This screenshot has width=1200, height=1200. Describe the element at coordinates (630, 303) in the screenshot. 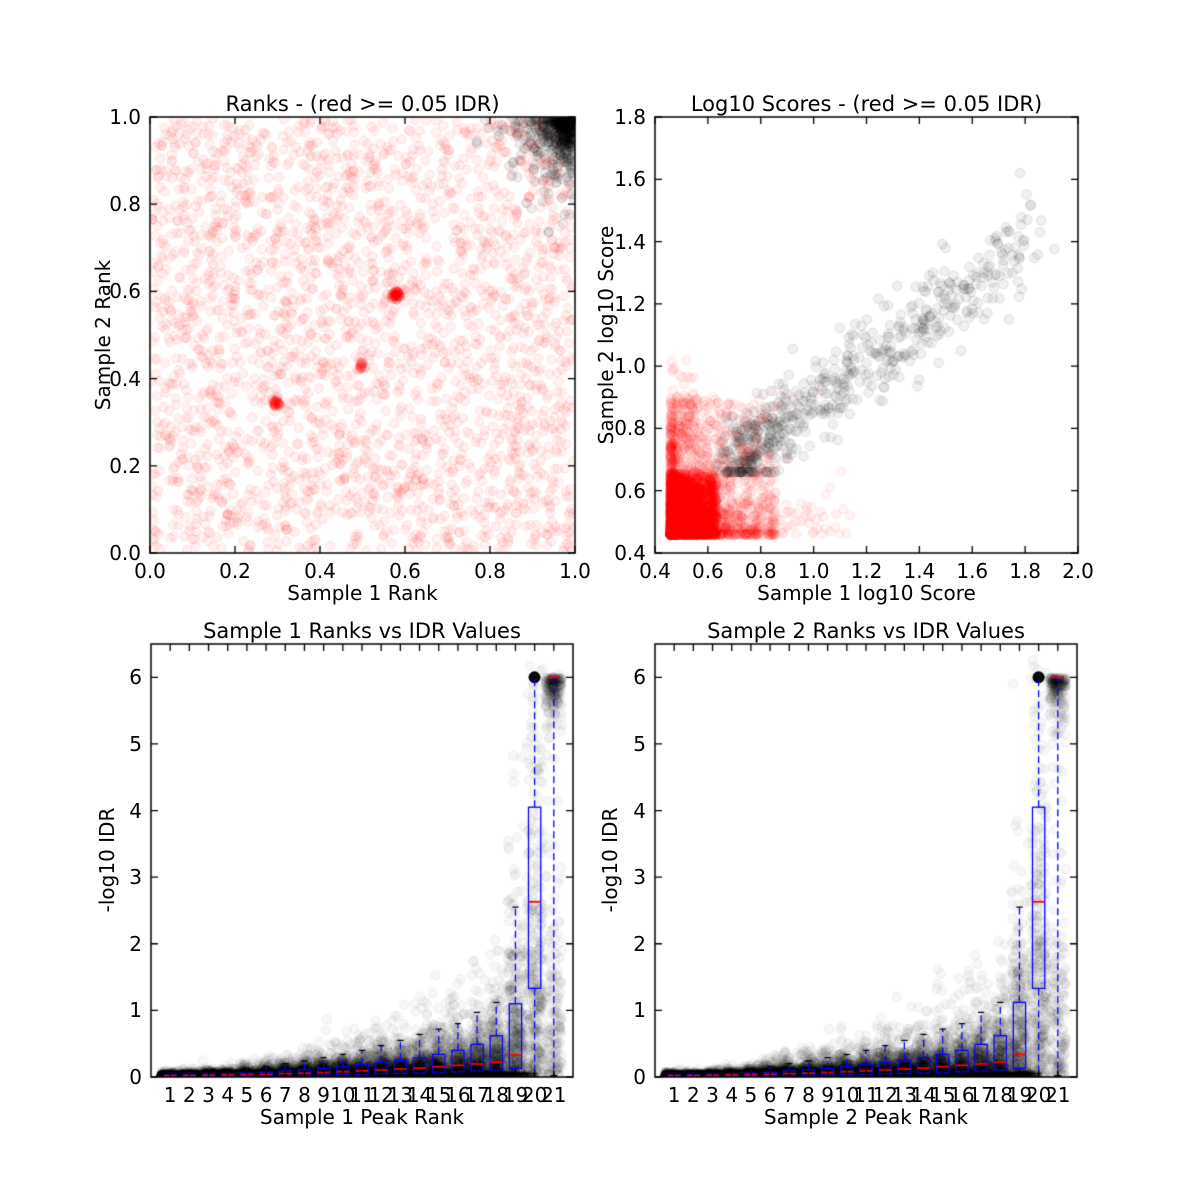

I see `y-tick-label: 1.2` at that location.